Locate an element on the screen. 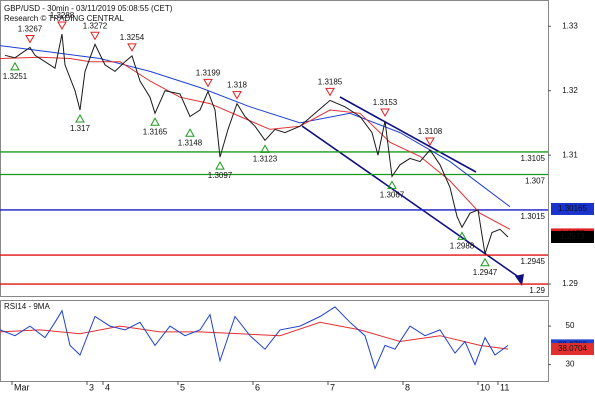 The width and height of the screenshot is (595, 401). high-label: 1.3288 is located at coordinates (62, 15).